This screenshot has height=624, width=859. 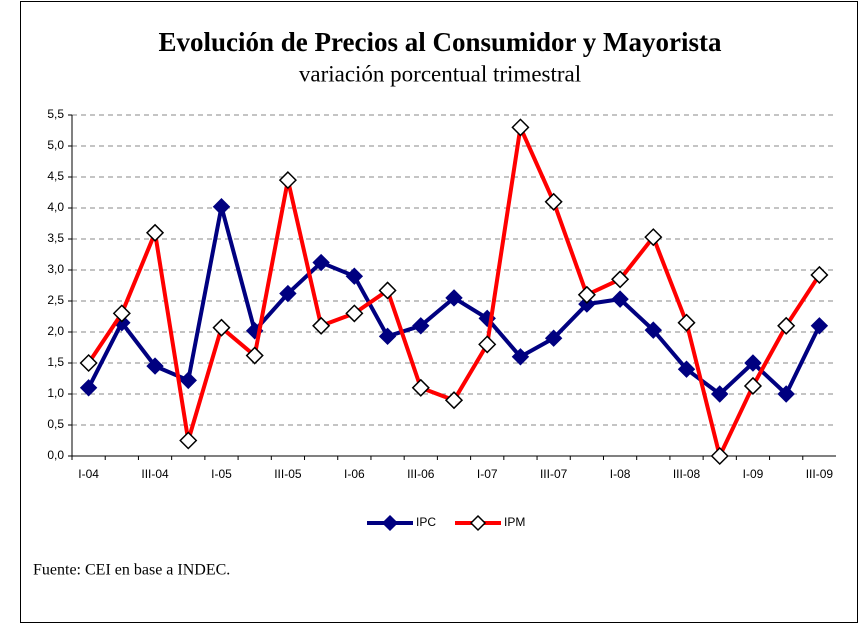 What do you see at coordinates (288, 474) in the screenshot?
I see `x-tick-label: III-05` at bounding box center [288, 474].